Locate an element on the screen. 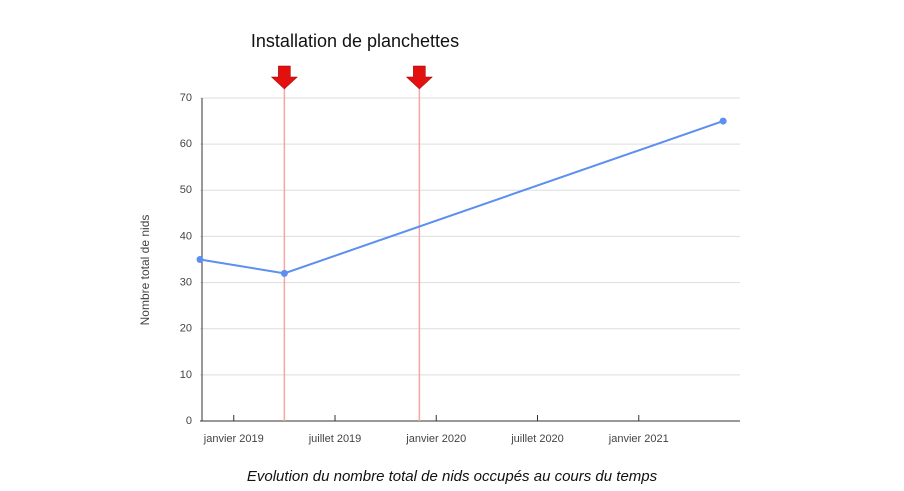 This screenshot has height=491, width=904. y-axis-label: Nombre total de nids is located at coordinates (145, 270).